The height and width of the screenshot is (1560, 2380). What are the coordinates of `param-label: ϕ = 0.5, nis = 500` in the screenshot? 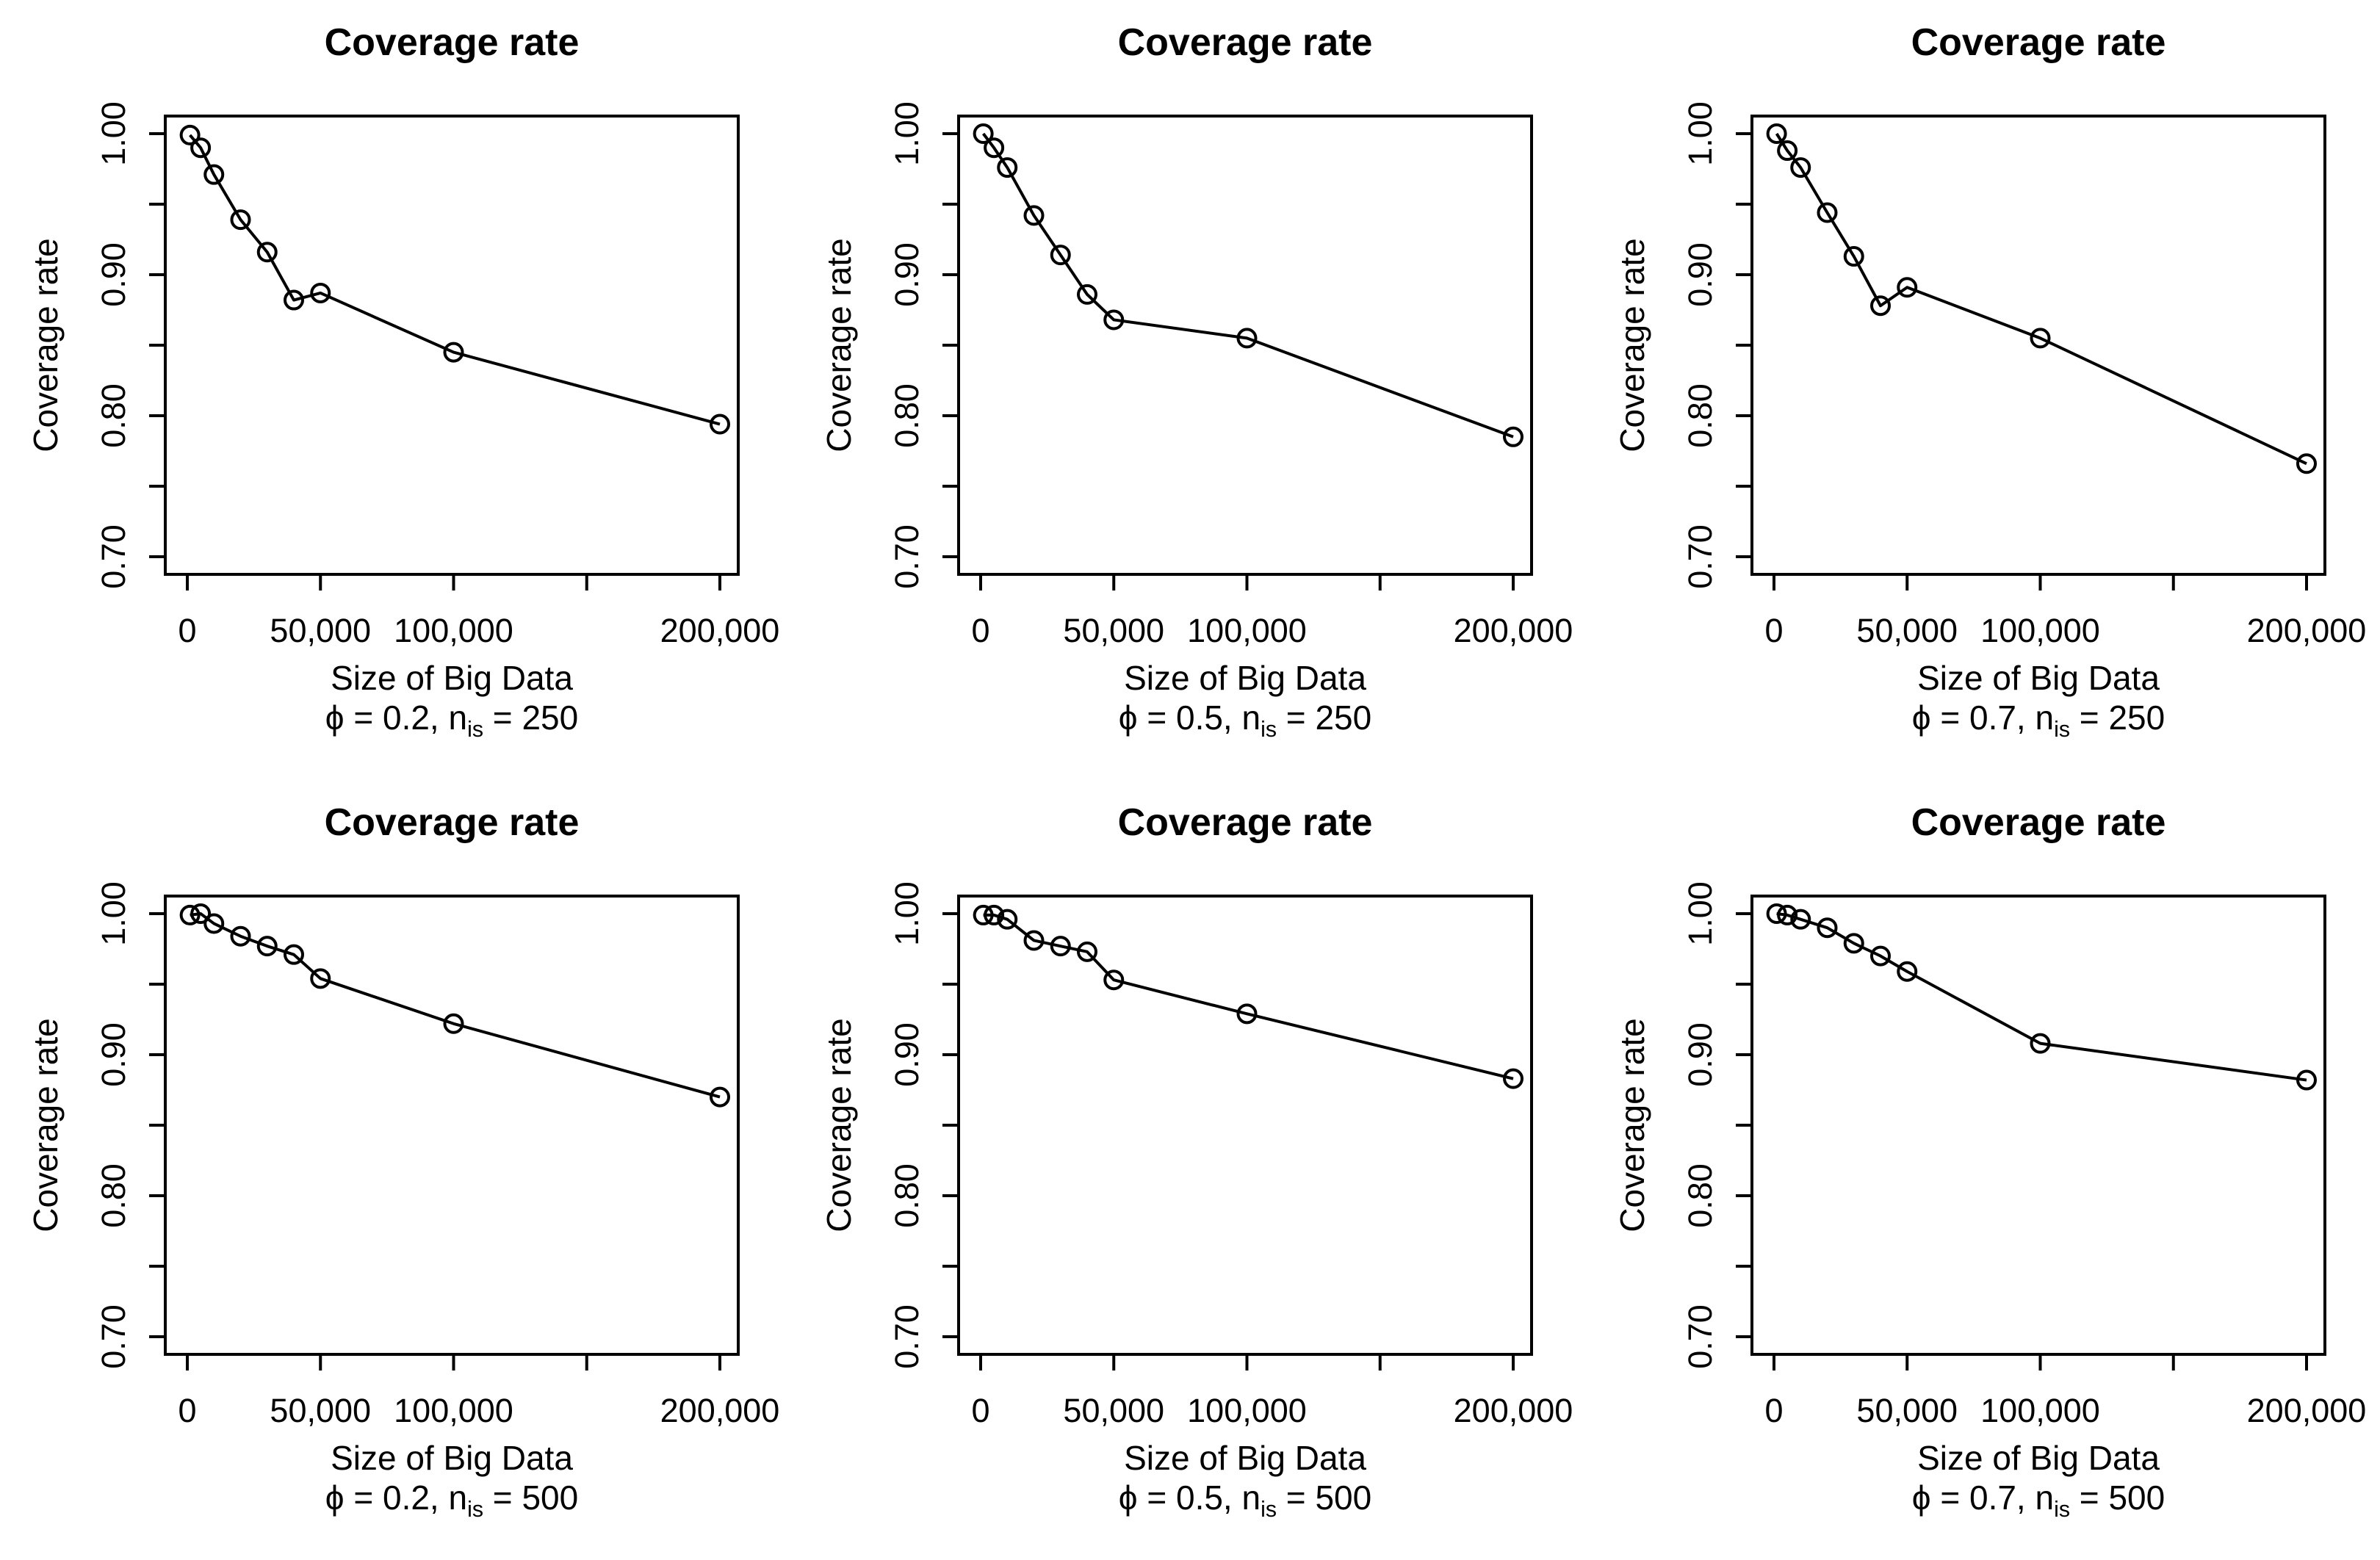 It's located at (1245, 1501).